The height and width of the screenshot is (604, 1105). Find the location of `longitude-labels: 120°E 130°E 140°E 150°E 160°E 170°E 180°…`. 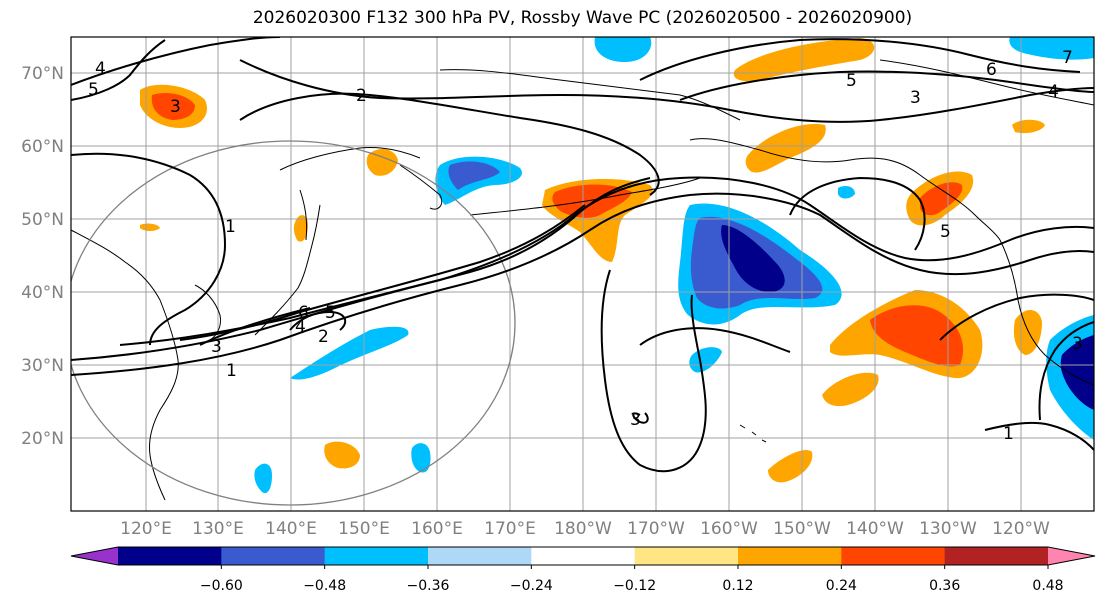

longitude-labels: 120°E 130°E 140°E 150°E 160°E 170°E 180°… is located at coordinates (585, 529).